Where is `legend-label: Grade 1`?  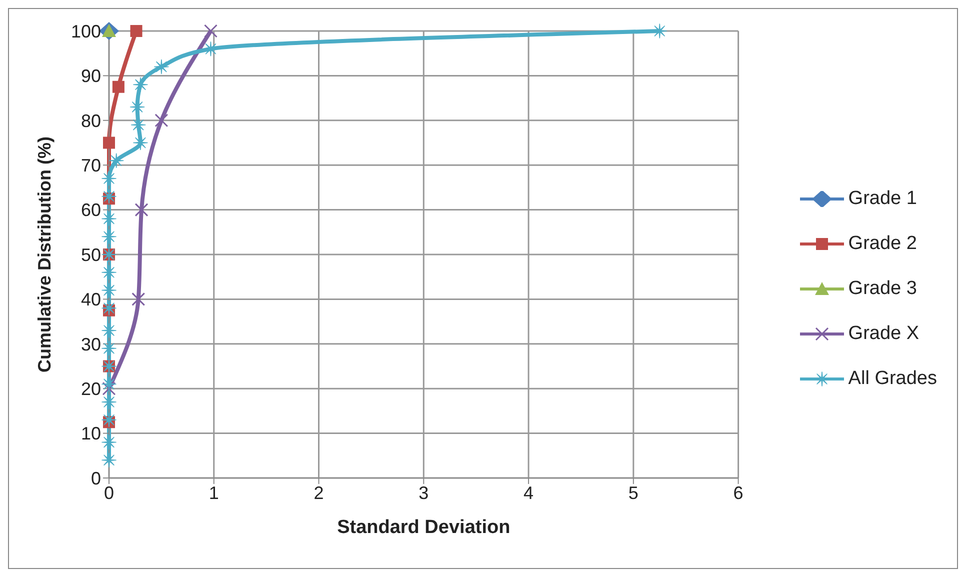 legend-label: Grade 1 is located at coordinates (882, 199).